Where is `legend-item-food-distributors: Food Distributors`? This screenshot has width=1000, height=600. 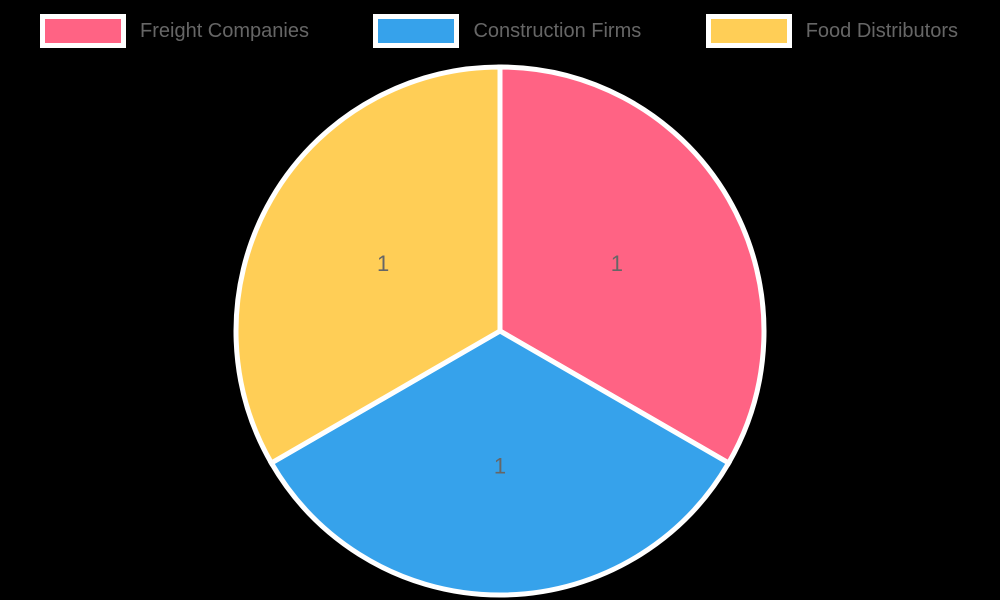 legend-item-food-distributors: Food Distributors is located at coordinates (831, 31).